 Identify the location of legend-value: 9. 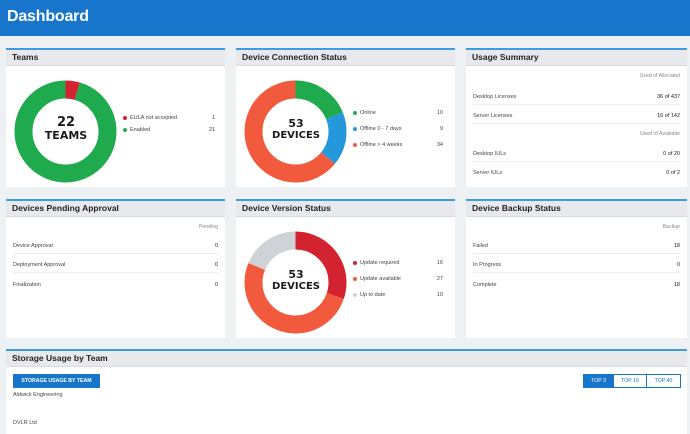
(441, 129).